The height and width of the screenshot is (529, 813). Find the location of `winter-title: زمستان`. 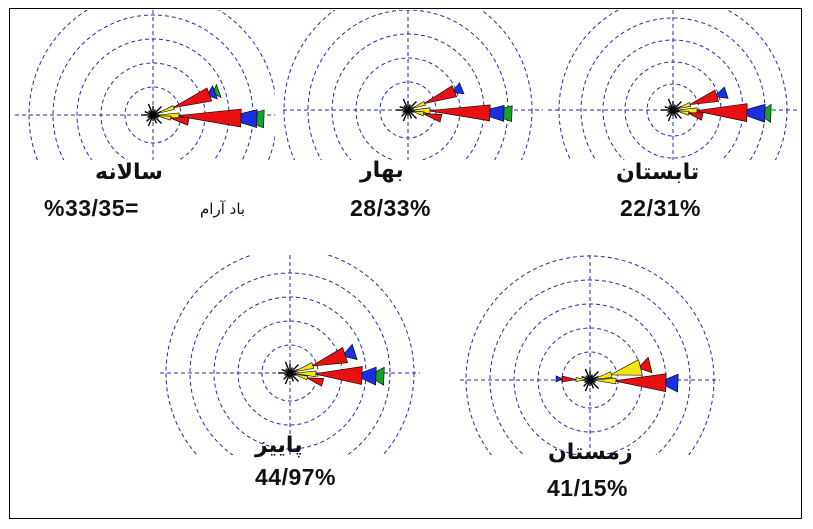

winter-title: زمستان is located at coordinates (590, 452).